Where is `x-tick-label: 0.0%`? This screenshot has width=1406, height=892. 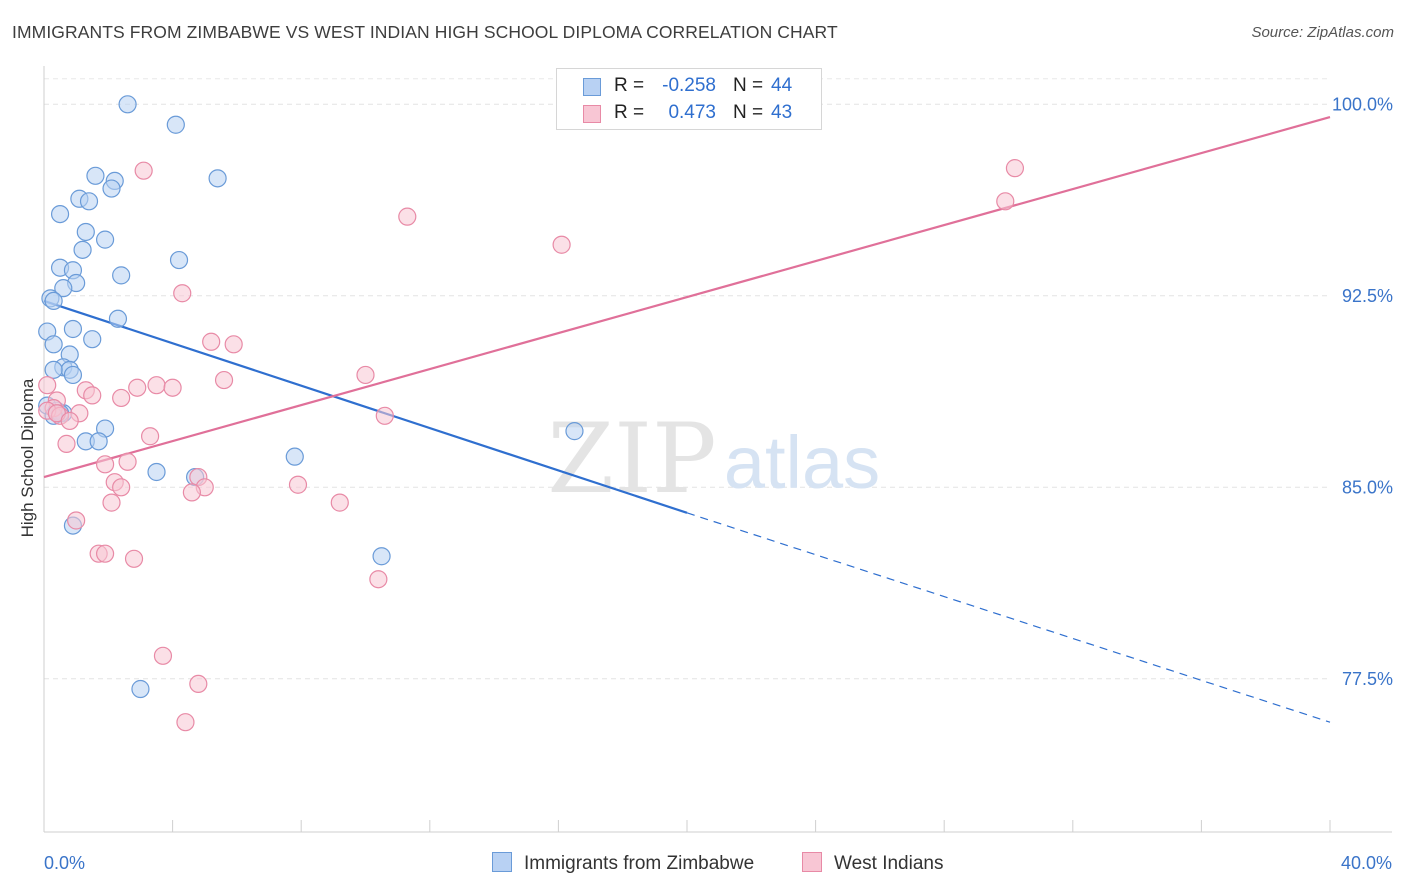 x-tick-label: 0.0% is located at coordinates (64, 863).